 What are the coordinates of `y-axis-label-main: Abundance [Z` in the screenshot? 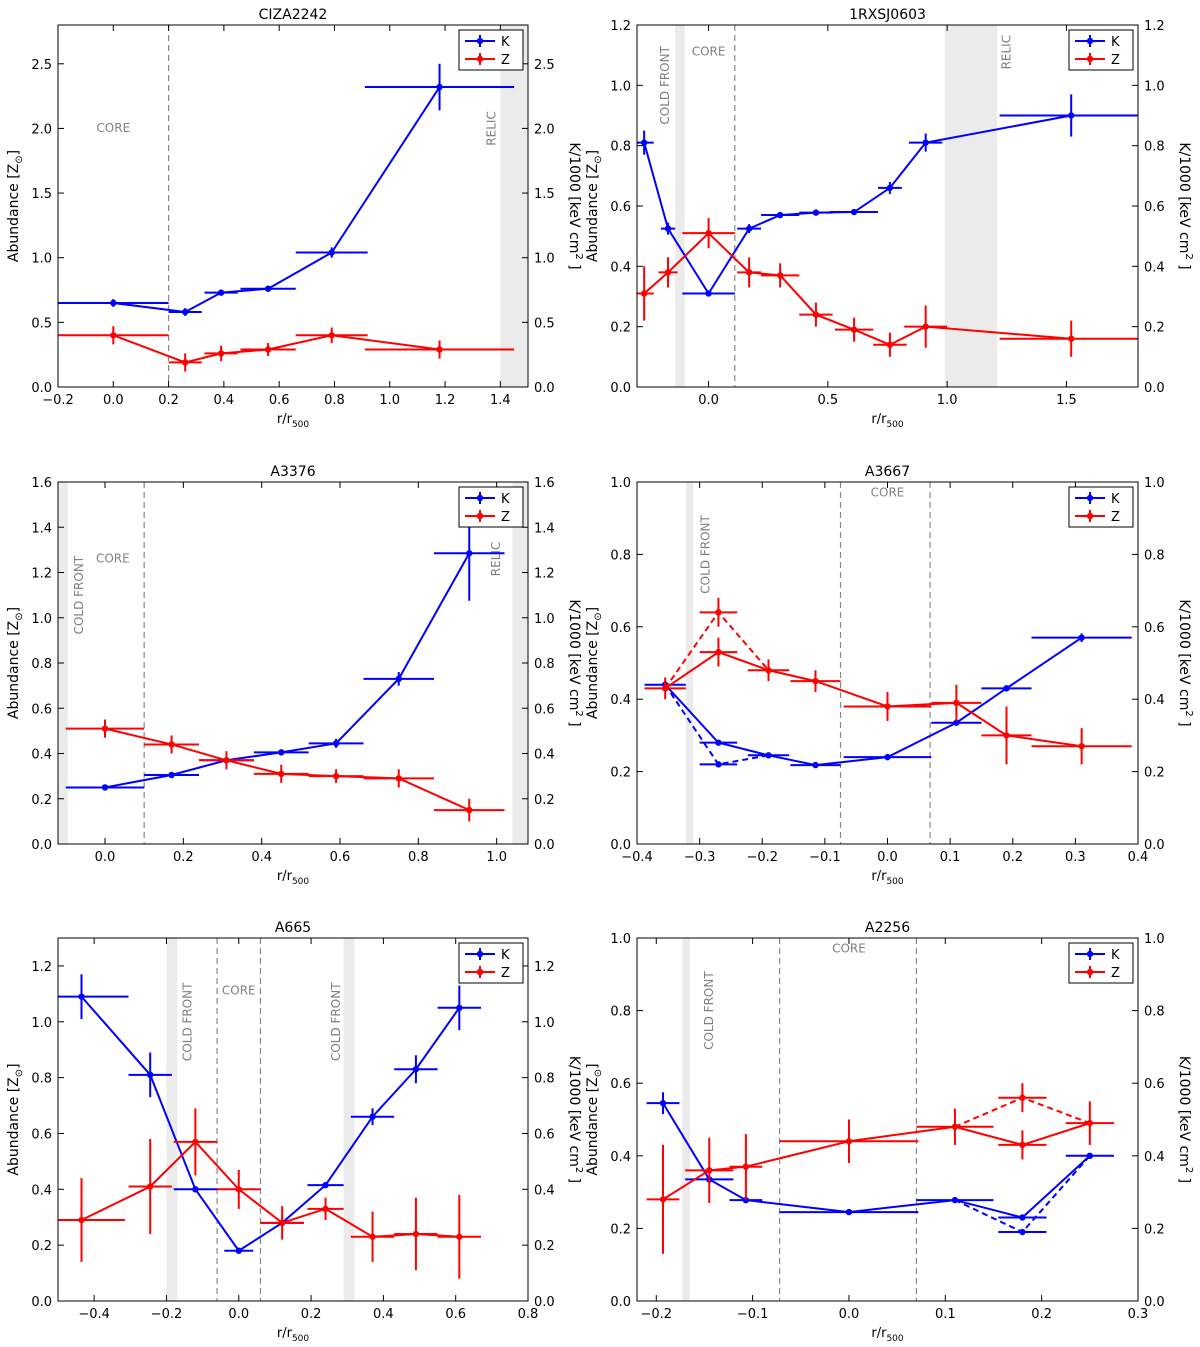 It's located at (14, 670).